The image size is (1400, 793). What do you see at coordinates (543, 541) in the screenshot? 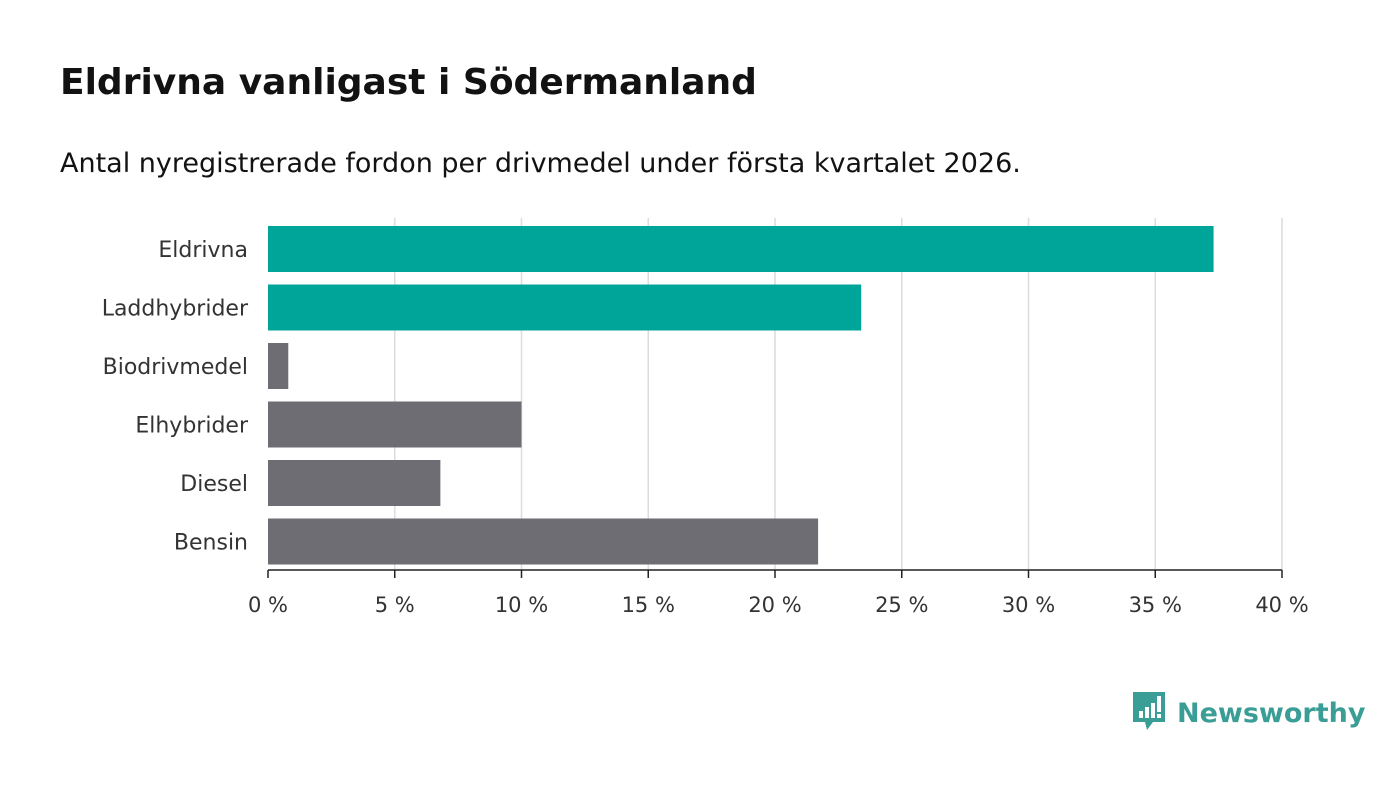
I see `bar-bensin` at bounding box center [543, 541].